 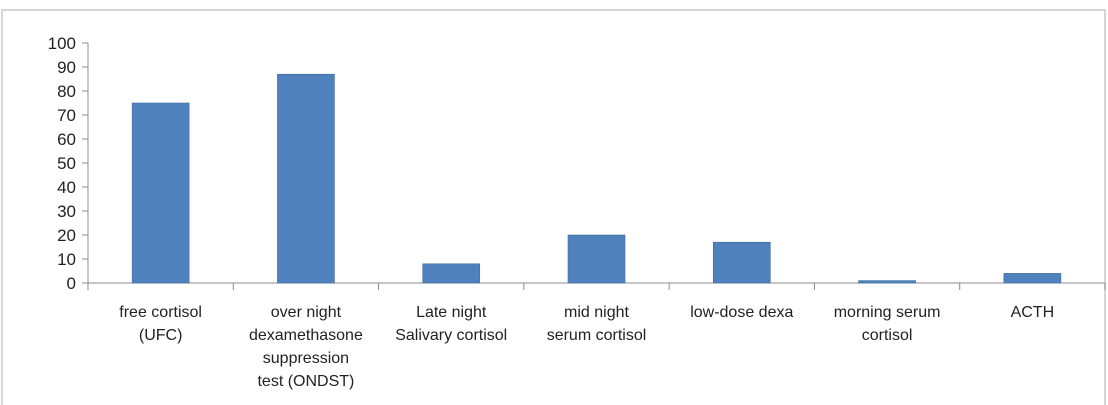 I want to click on y-tick-label: 40, so click(x=66, y=187).